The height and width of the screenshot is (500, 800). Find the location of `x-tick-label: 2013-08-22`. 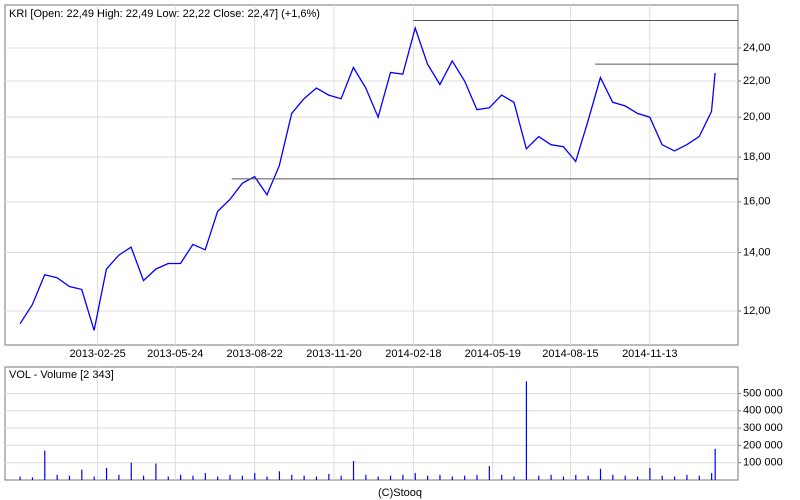

x-tick-label: 2013-08-22 is located at coordinates (254, 354).